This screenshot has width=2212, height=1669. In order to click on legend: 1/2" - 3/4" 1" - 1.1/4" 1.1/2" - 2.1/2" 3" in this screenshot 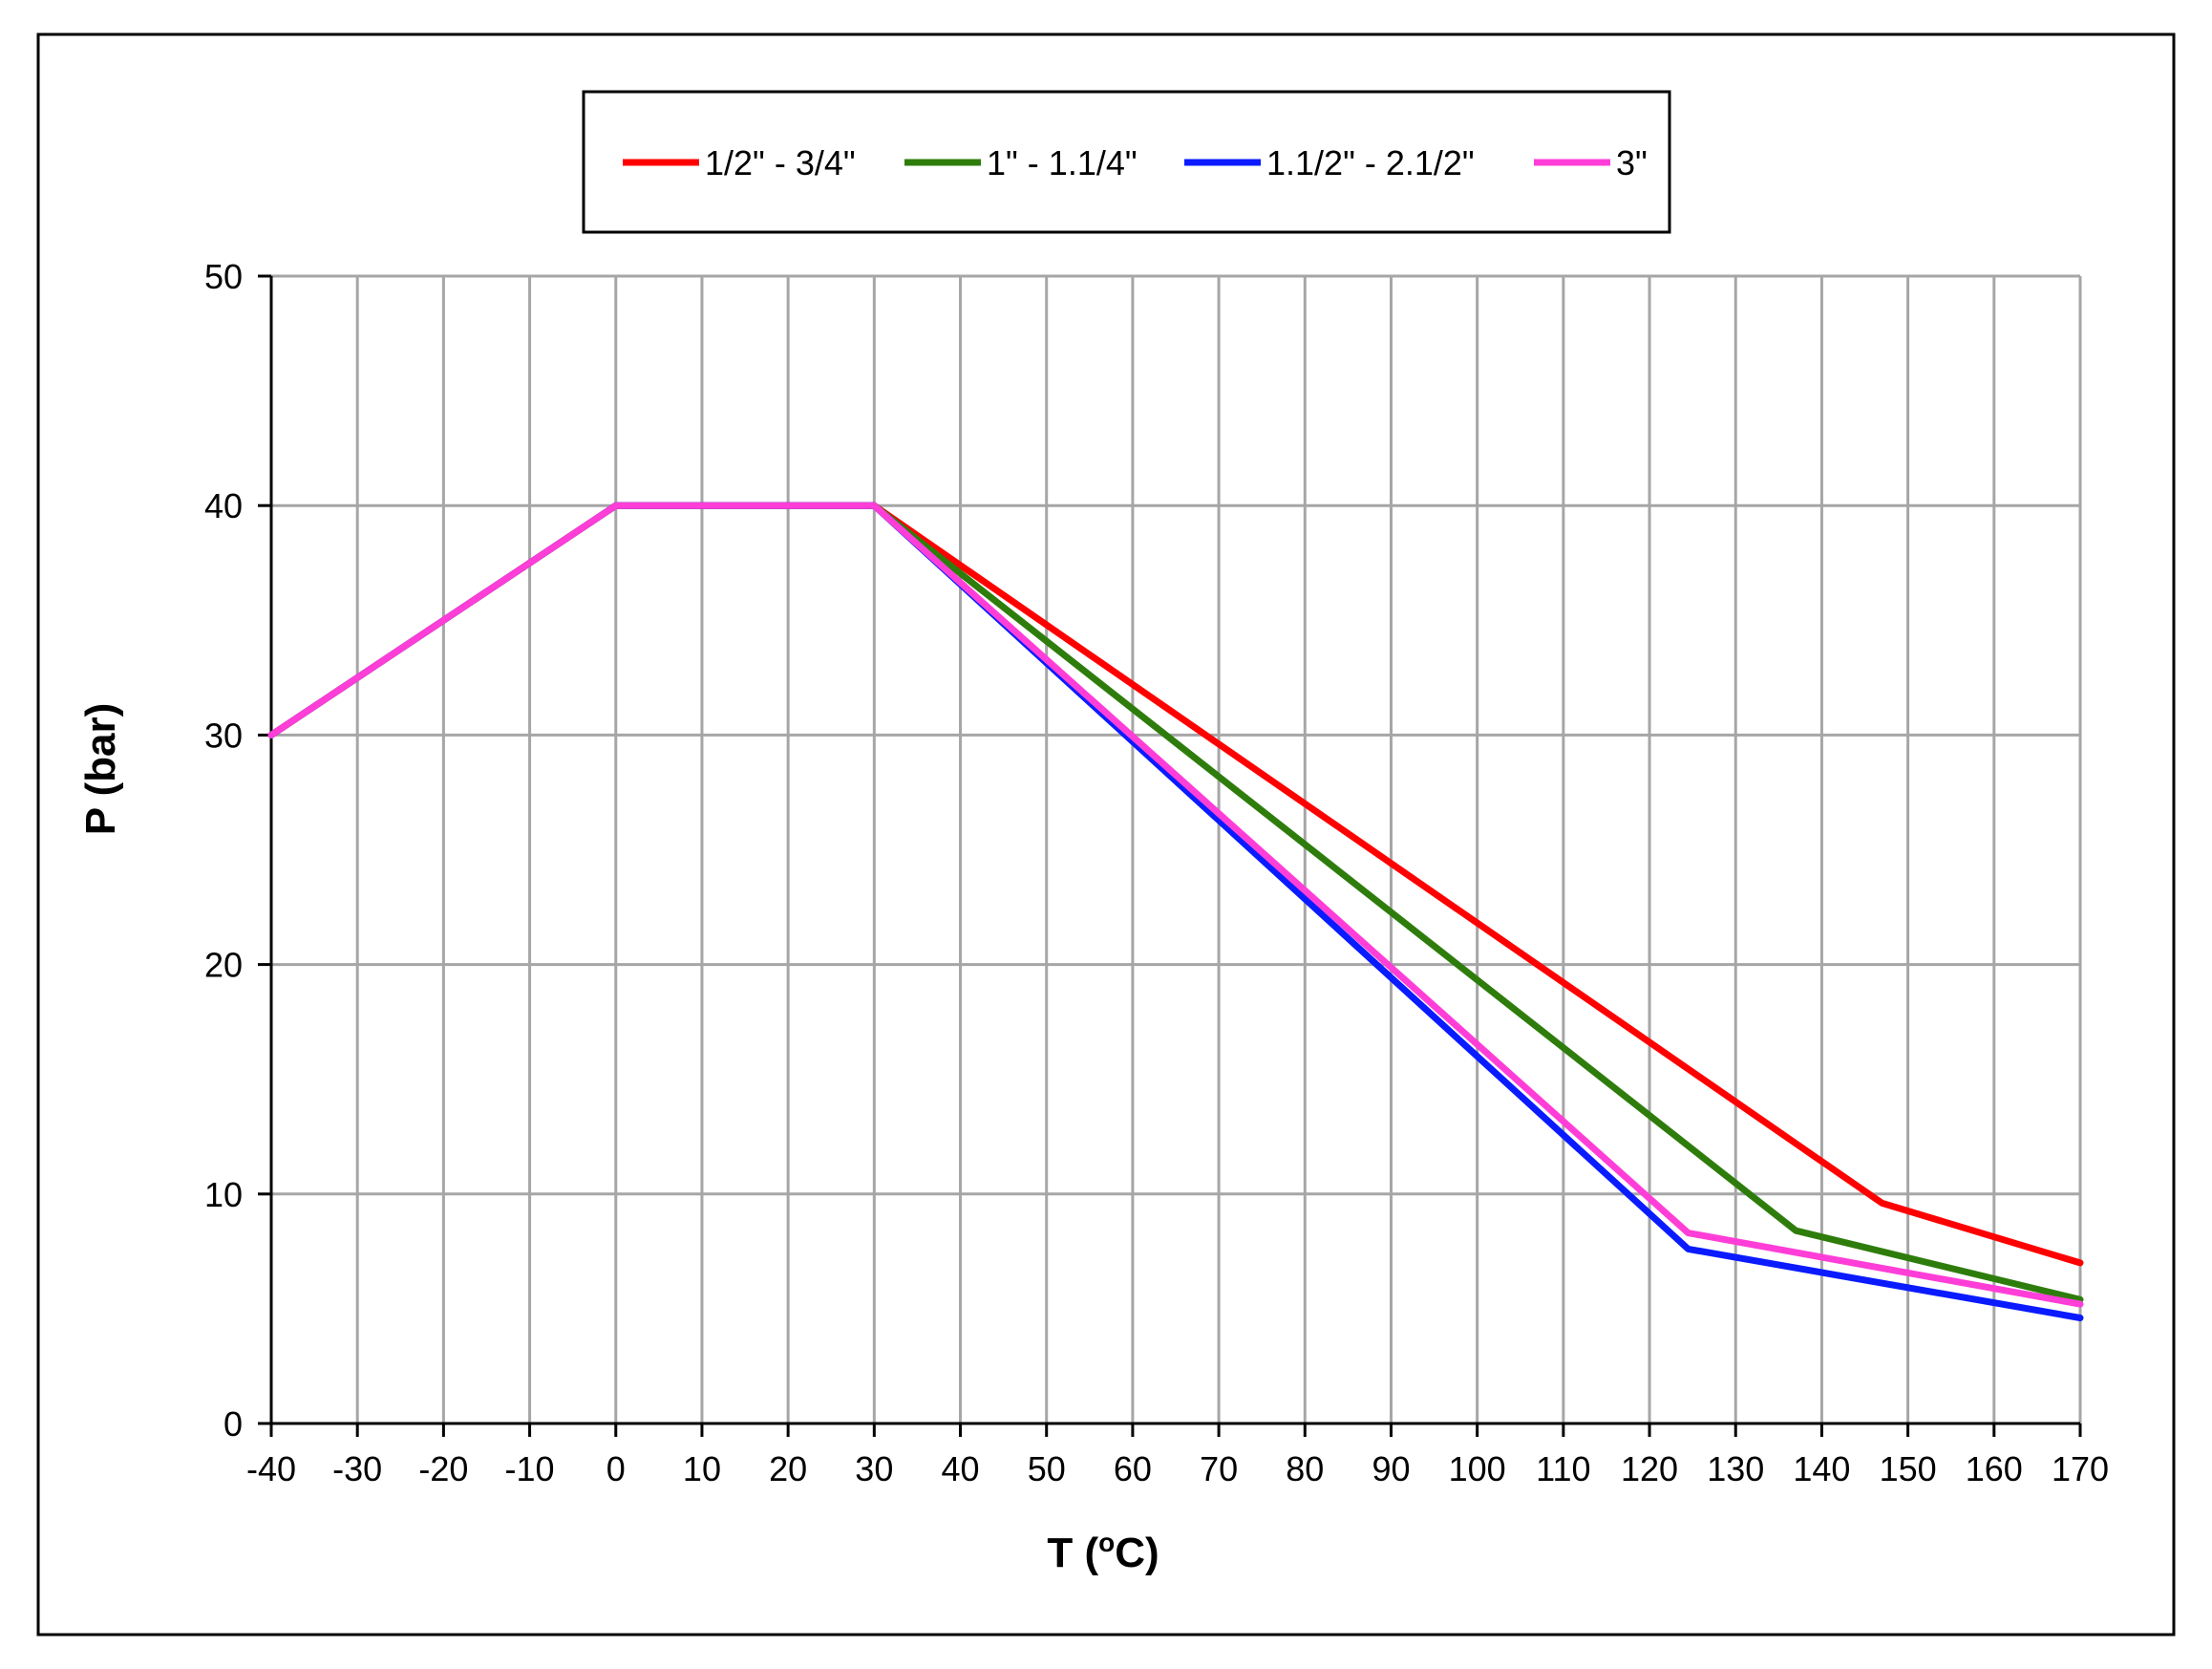, I will do `click(1126, 162)`.